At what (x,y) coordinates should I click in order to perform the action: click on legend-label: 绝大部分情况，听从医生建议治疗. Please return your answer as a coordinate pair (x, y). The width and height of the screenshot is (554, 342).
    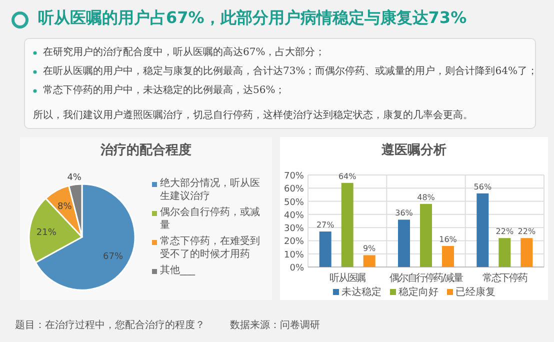
    Looking at the image, I should click on (210, 190).